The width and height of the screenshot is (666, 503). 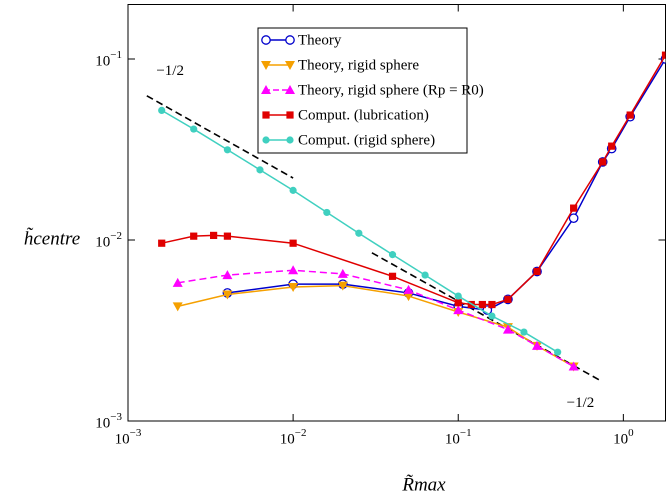 I want to click on y-tick-label: 10⁻¹, so click(x=108, y=59).